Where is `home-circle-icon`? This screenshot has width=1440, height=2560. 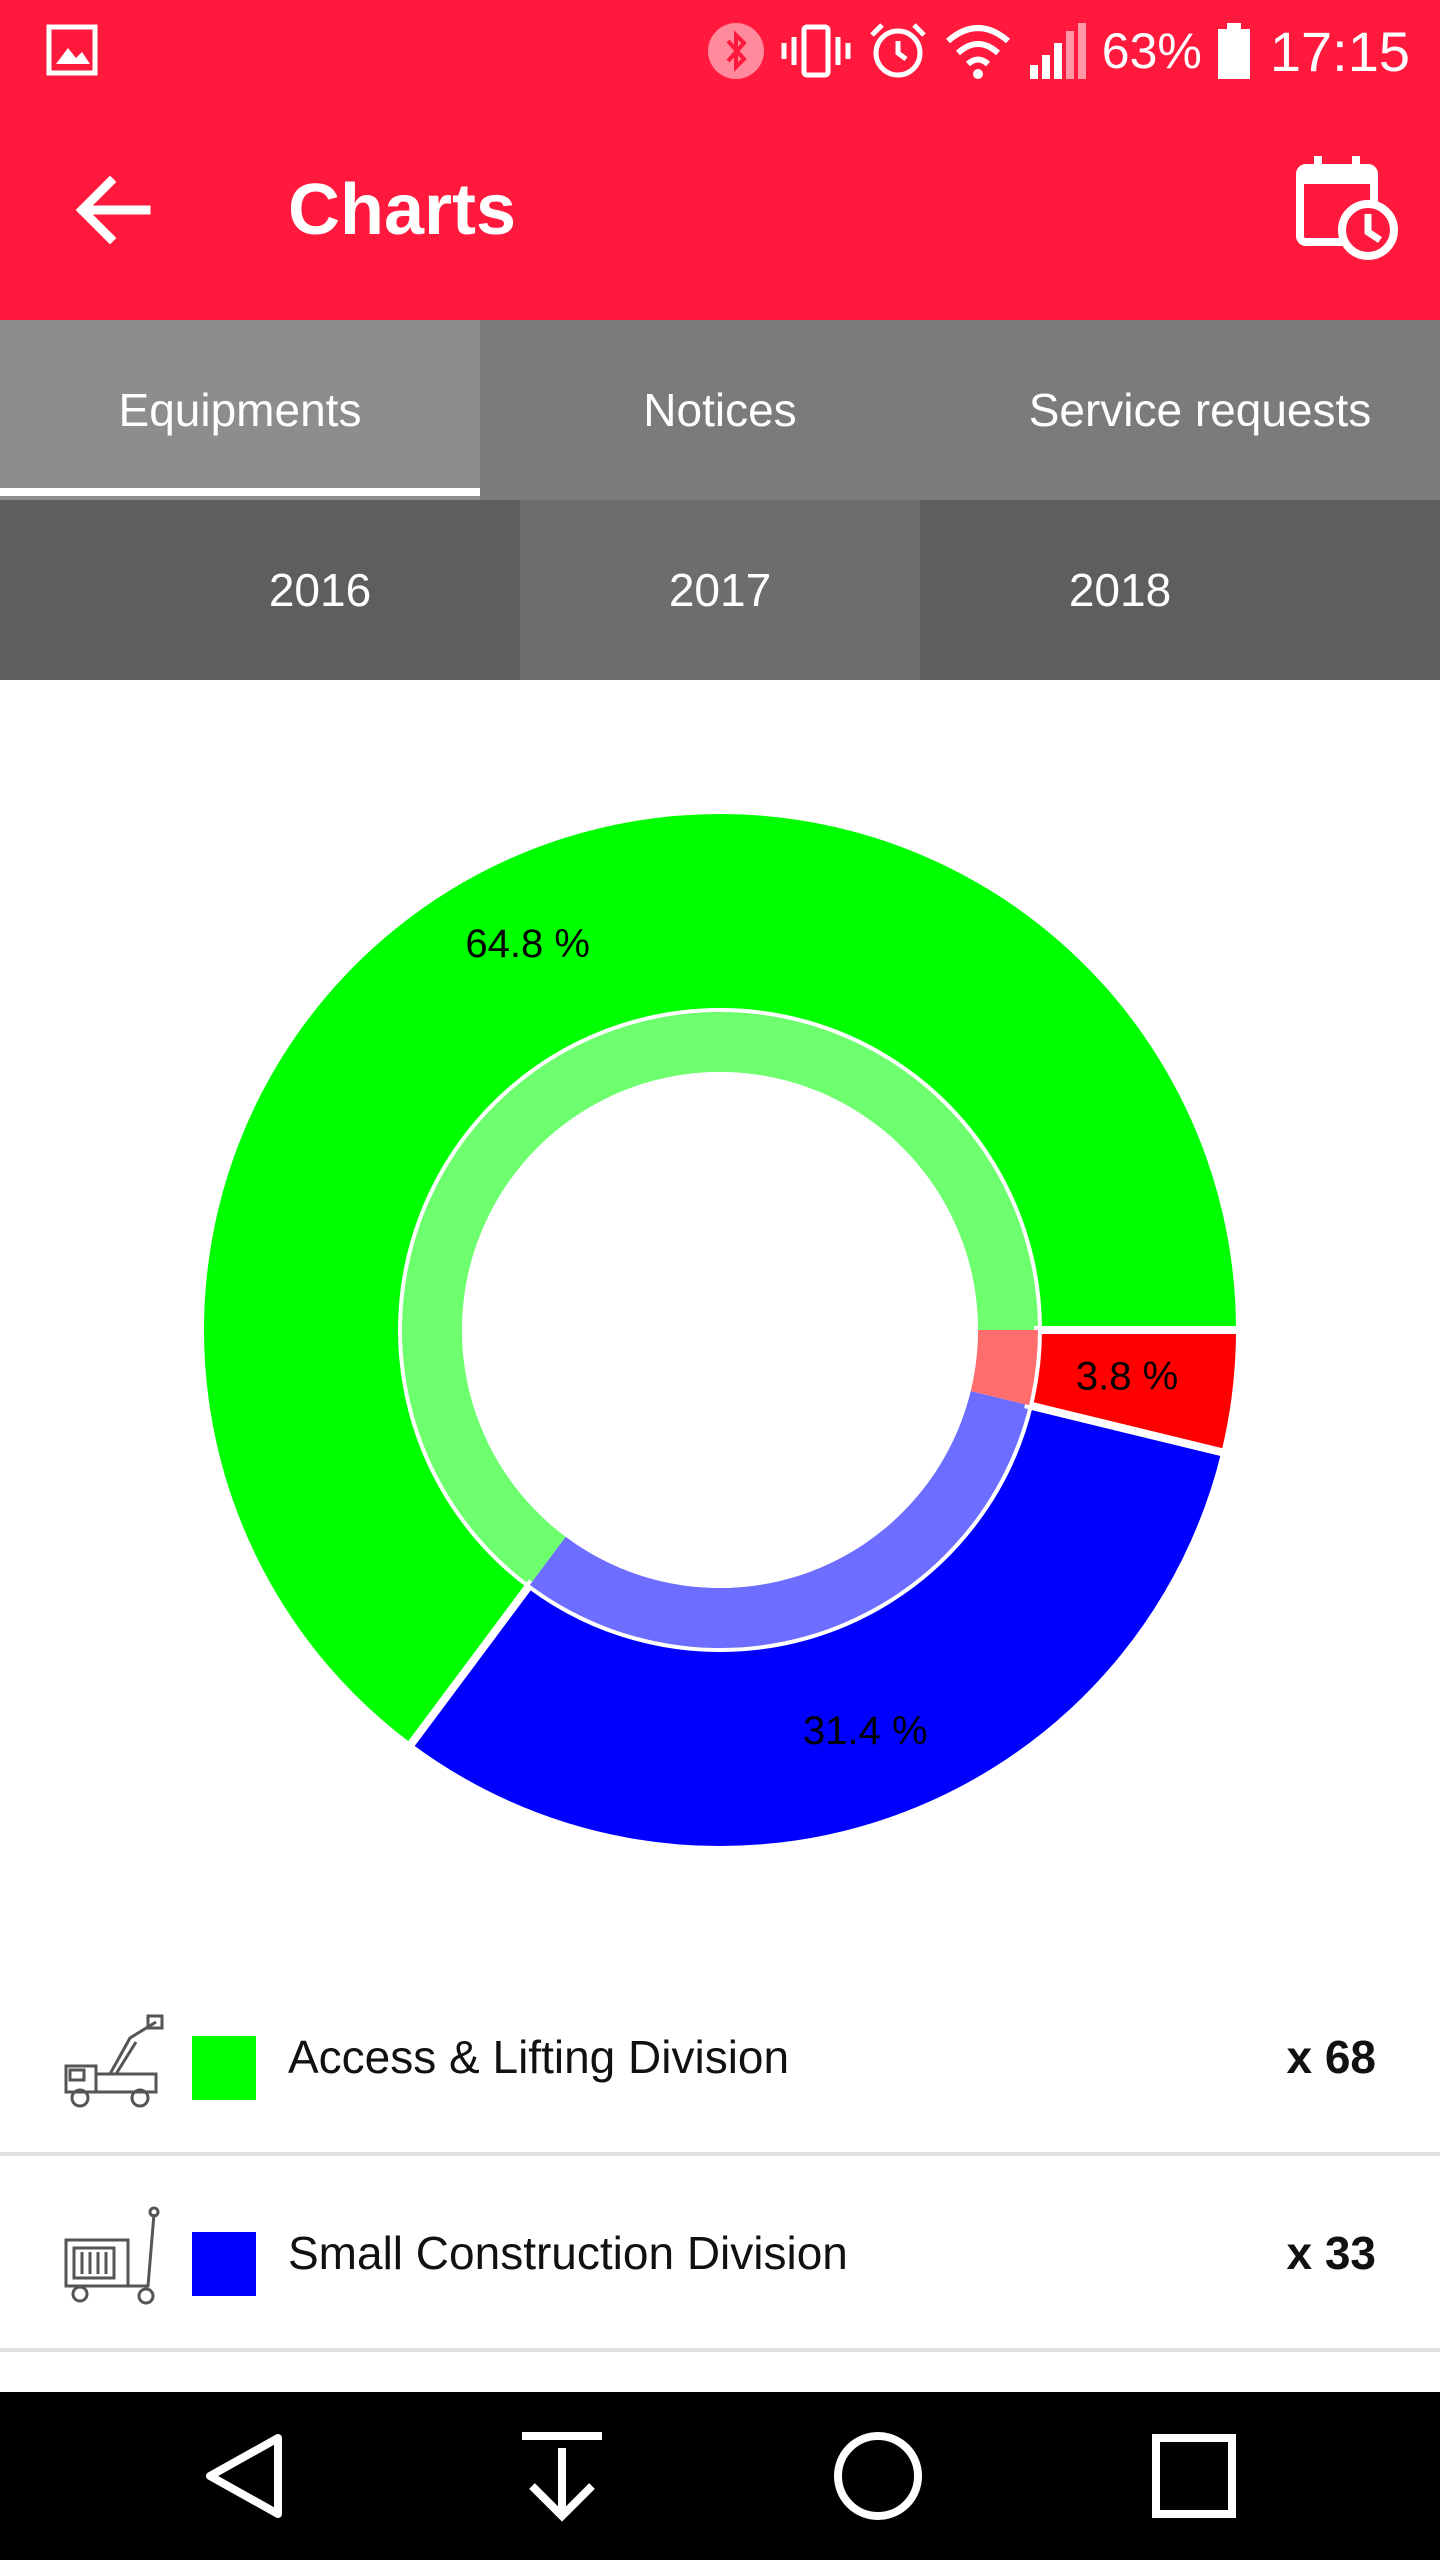 home-circle-icon is located at coordinates (878, 2476).